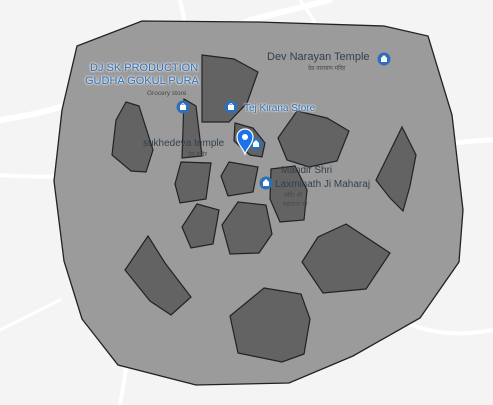 This screenshot has height=405, width=493. Describe the element at coordinates (280, 108) in the screenshot. I see `poi-label-kirana: Tej Kirana Store` at that location.